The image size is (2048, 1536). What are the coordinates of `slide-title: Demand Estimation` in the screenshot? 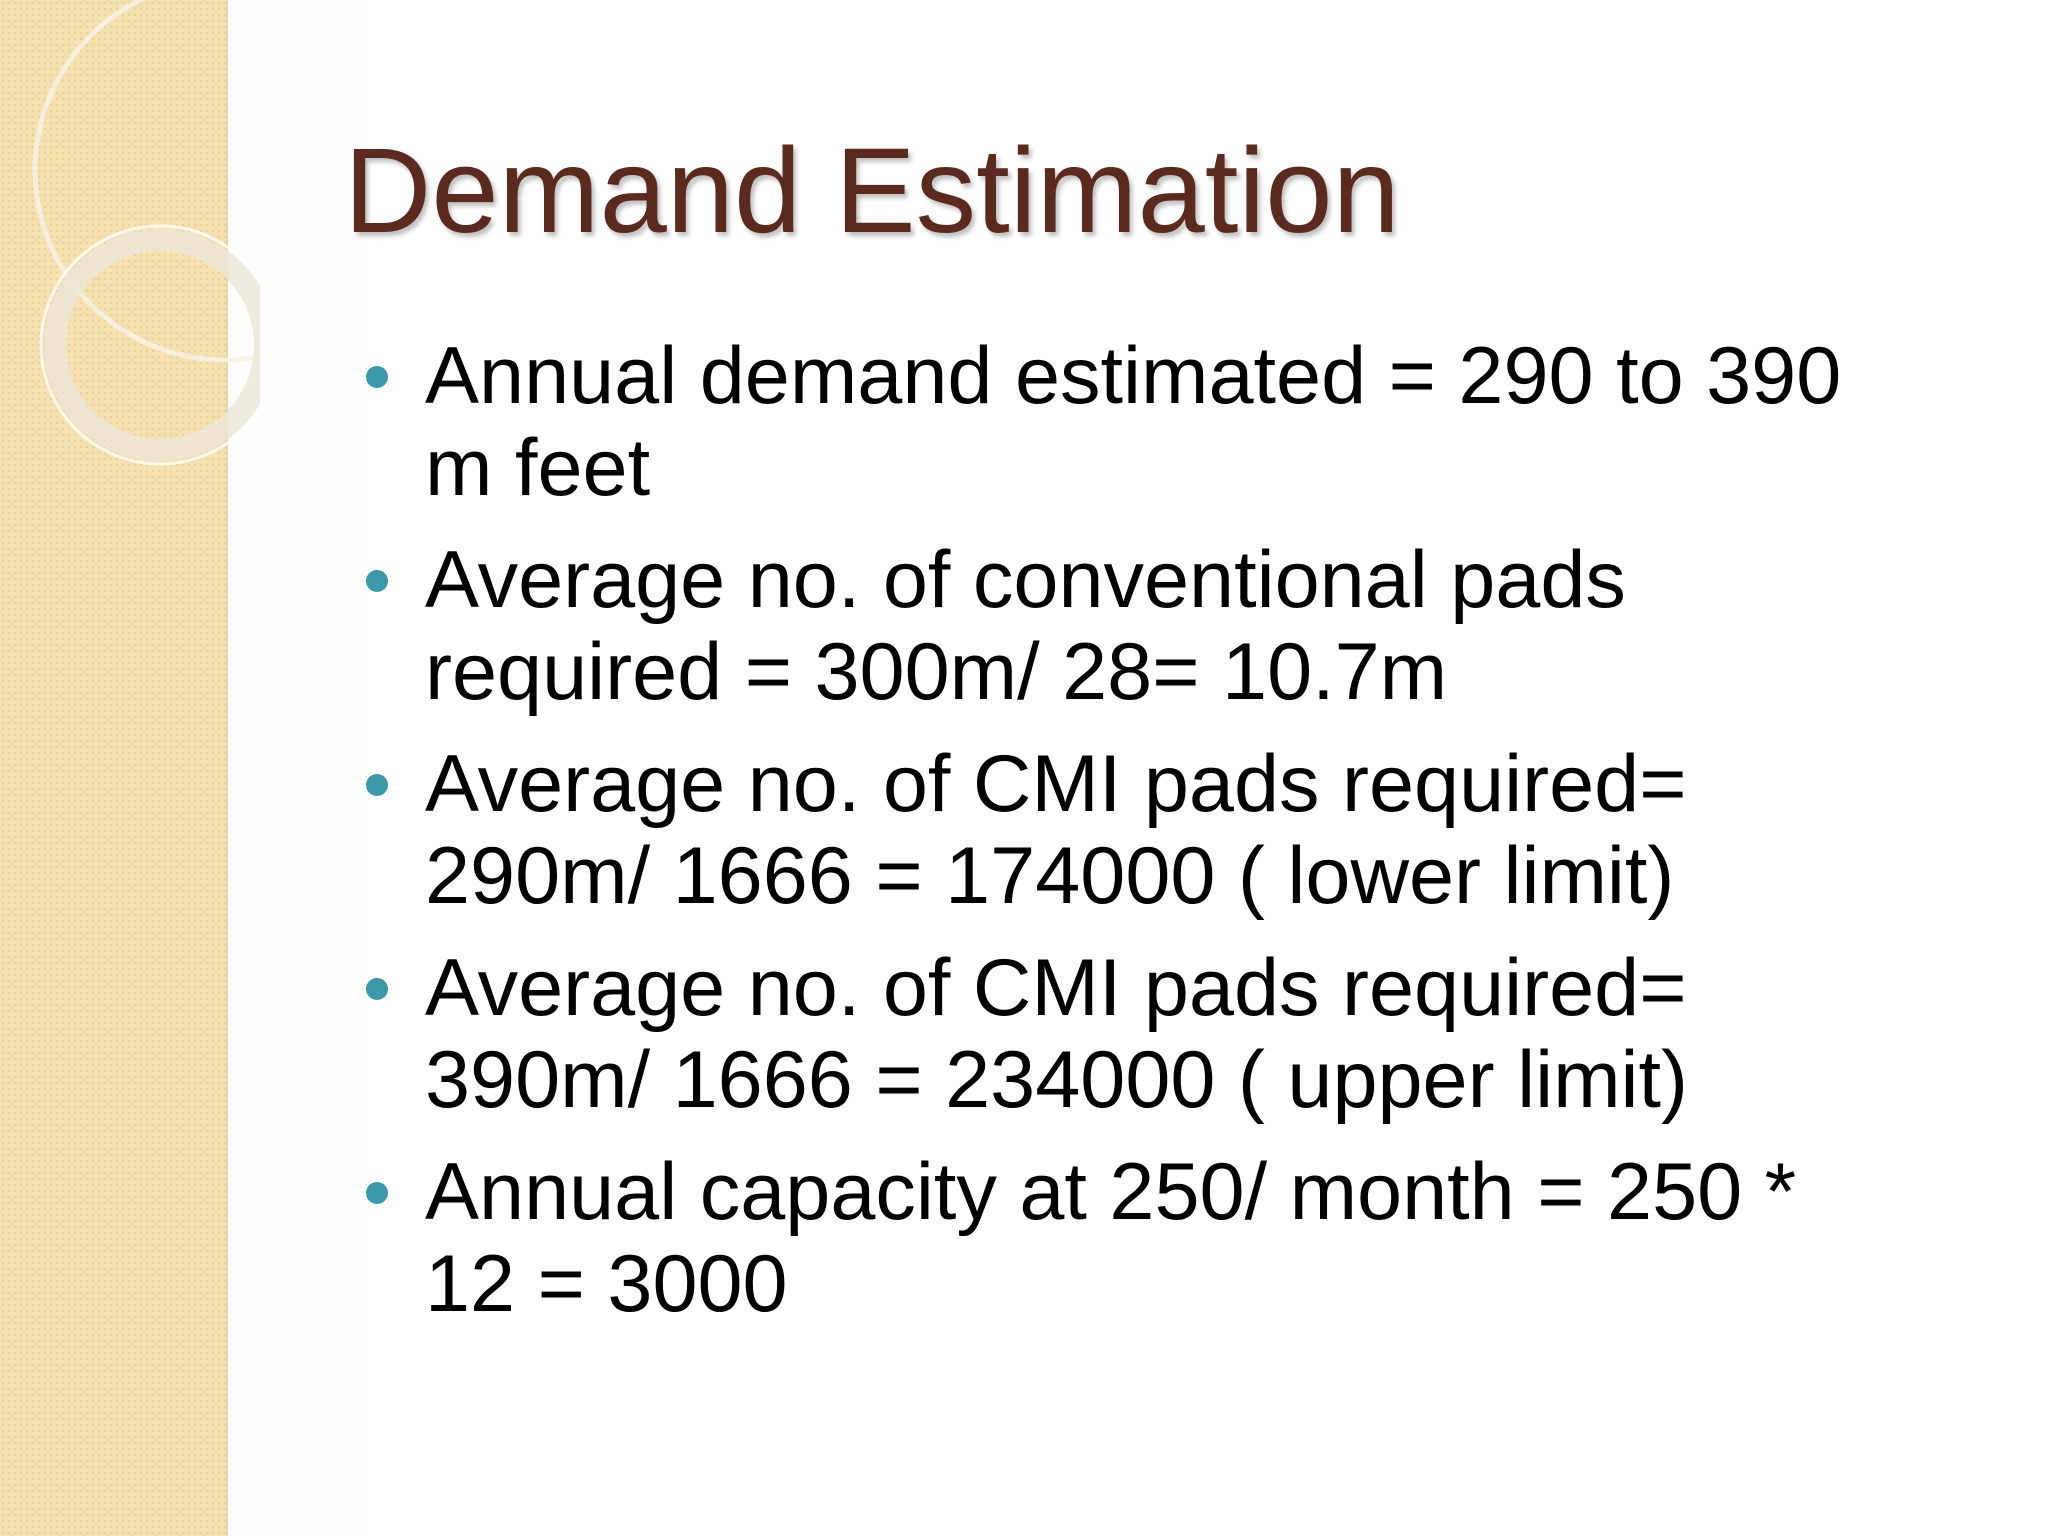 It's located at (872, 190).